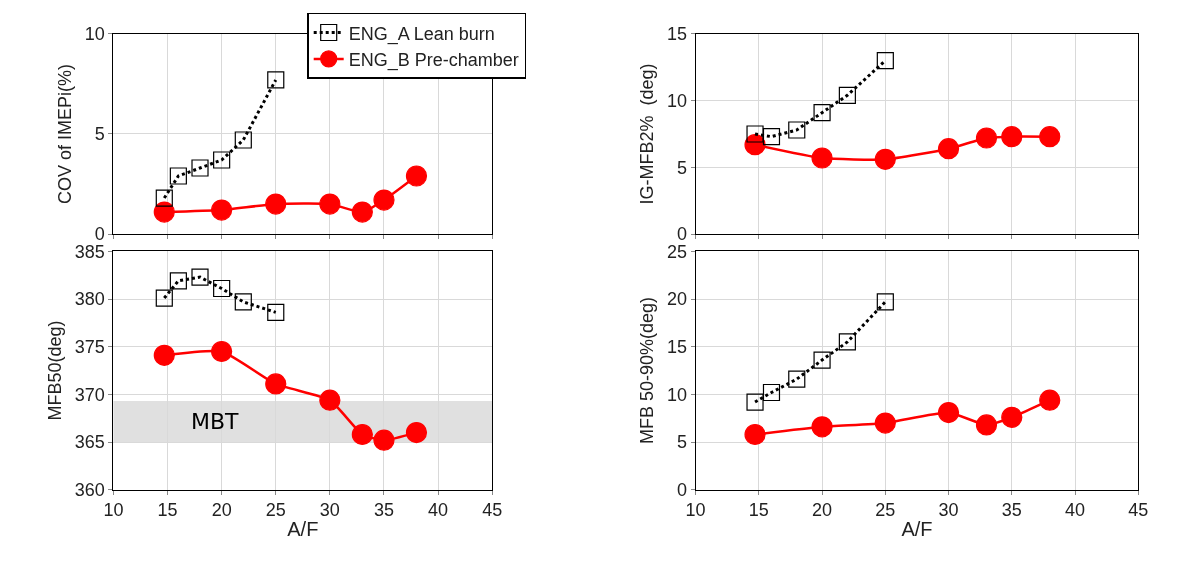 Image resolution: width=1182 pixels, height=576 pixels. I want to click on y-axis-title: MFB 50-90%(deg), so click(647, 371).